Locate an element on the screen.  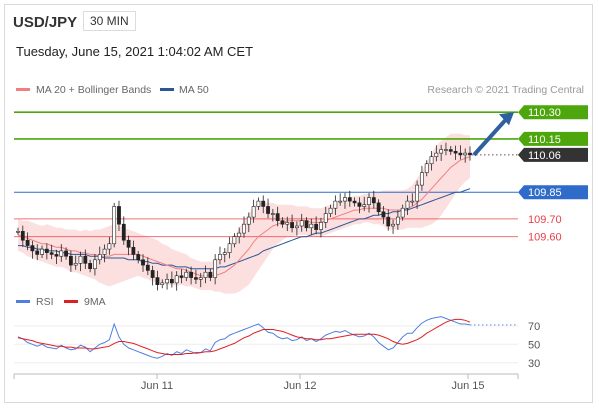
level-label-109-70: 109.70 is located at coordinates (545, 220).